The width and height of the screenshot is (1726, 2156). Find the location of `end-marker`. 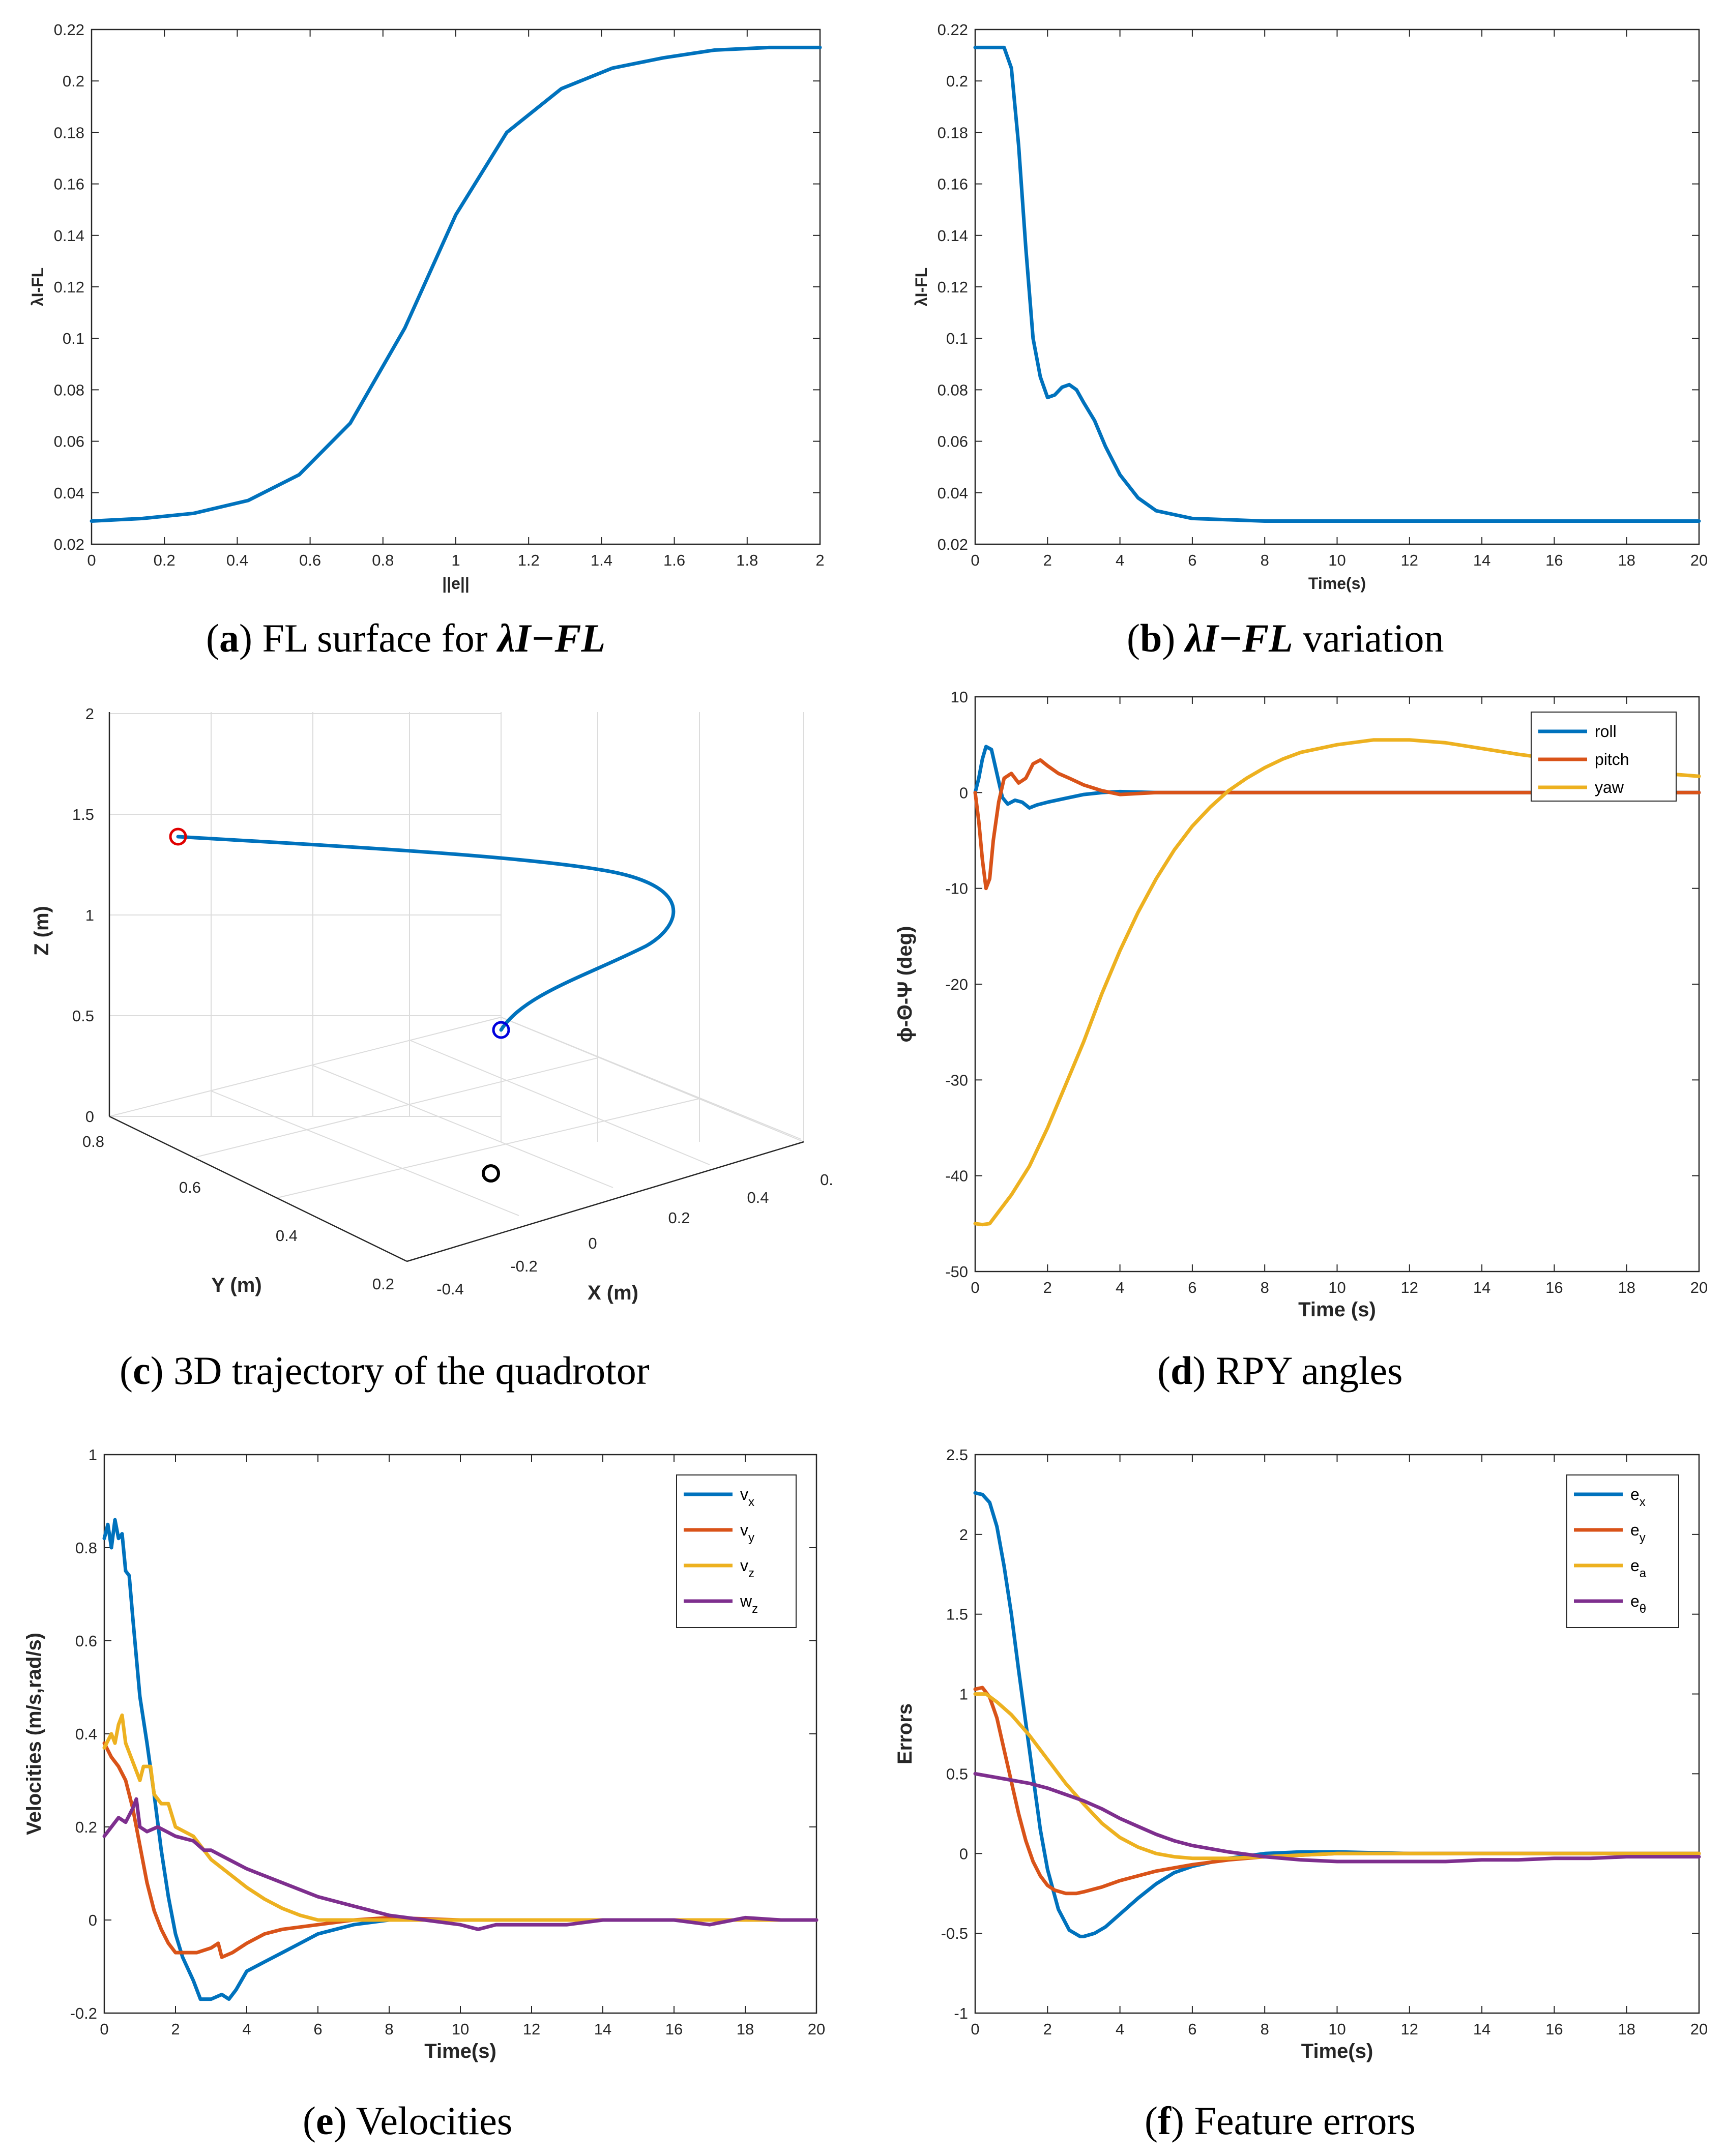

end-marker is located at coordinates (501, 1030).